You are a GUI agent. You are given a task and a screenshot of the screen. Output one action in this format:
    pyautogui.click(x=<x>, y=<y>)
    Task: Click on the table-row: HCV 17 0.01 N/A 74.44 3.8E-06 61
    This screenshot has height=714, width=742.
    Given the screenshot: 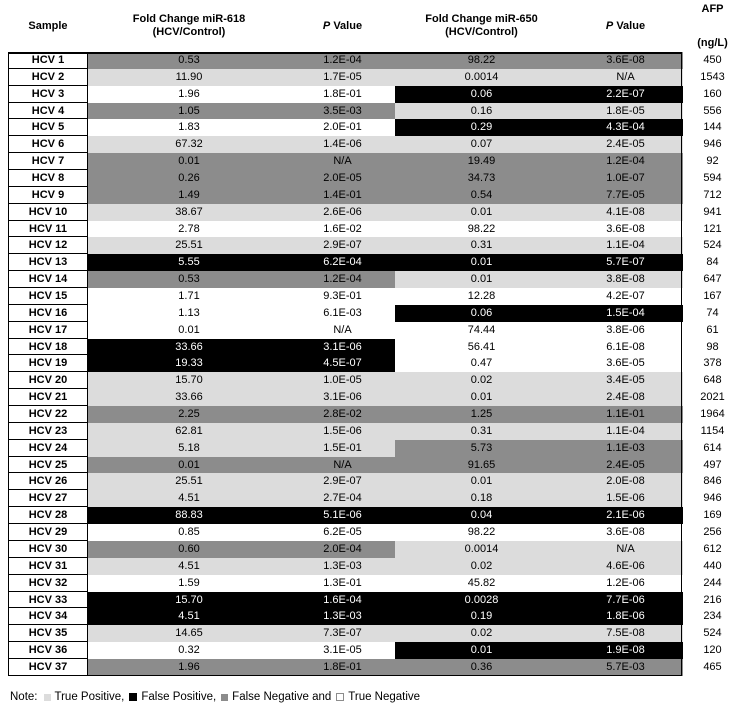 What is the action you would take?
    pyautogui.click(x=371, y=330)
    